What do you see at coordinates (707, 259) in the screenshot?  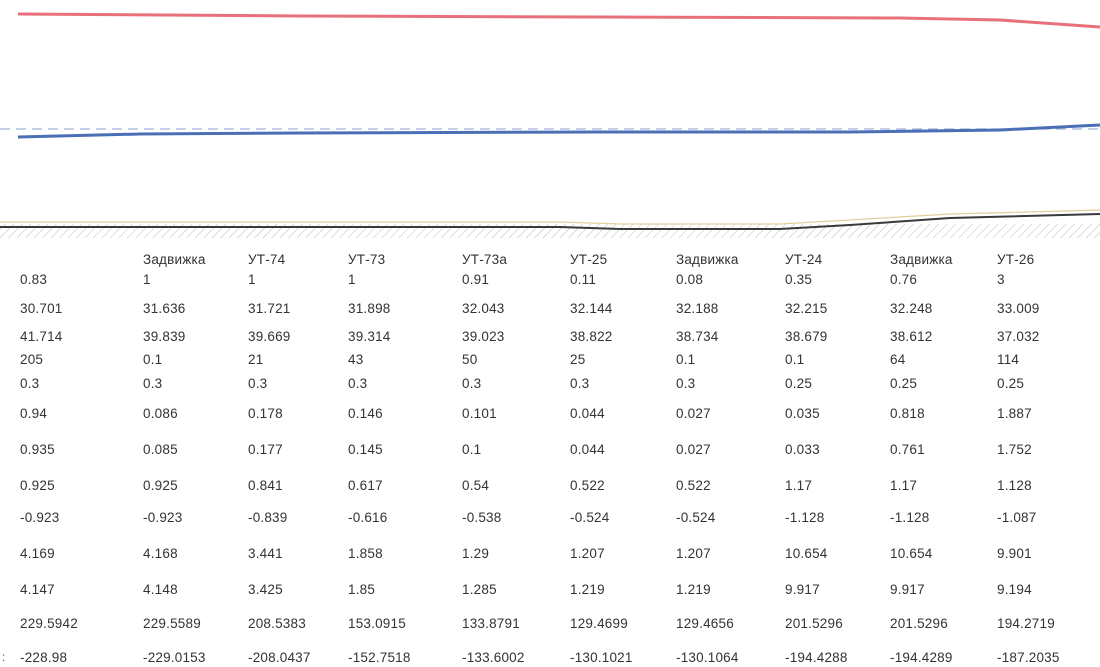 I see `station-header-7: Задвижка` at bounding box center [707, 259].